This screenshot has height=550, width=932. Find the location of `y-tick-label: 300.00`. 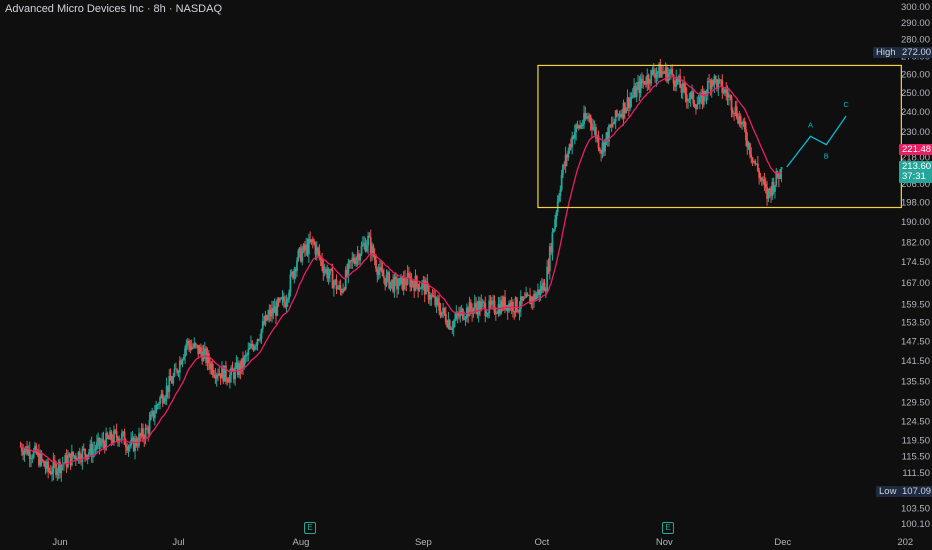

y-tick-label: 300.00 is located at coordinates (915, 7).